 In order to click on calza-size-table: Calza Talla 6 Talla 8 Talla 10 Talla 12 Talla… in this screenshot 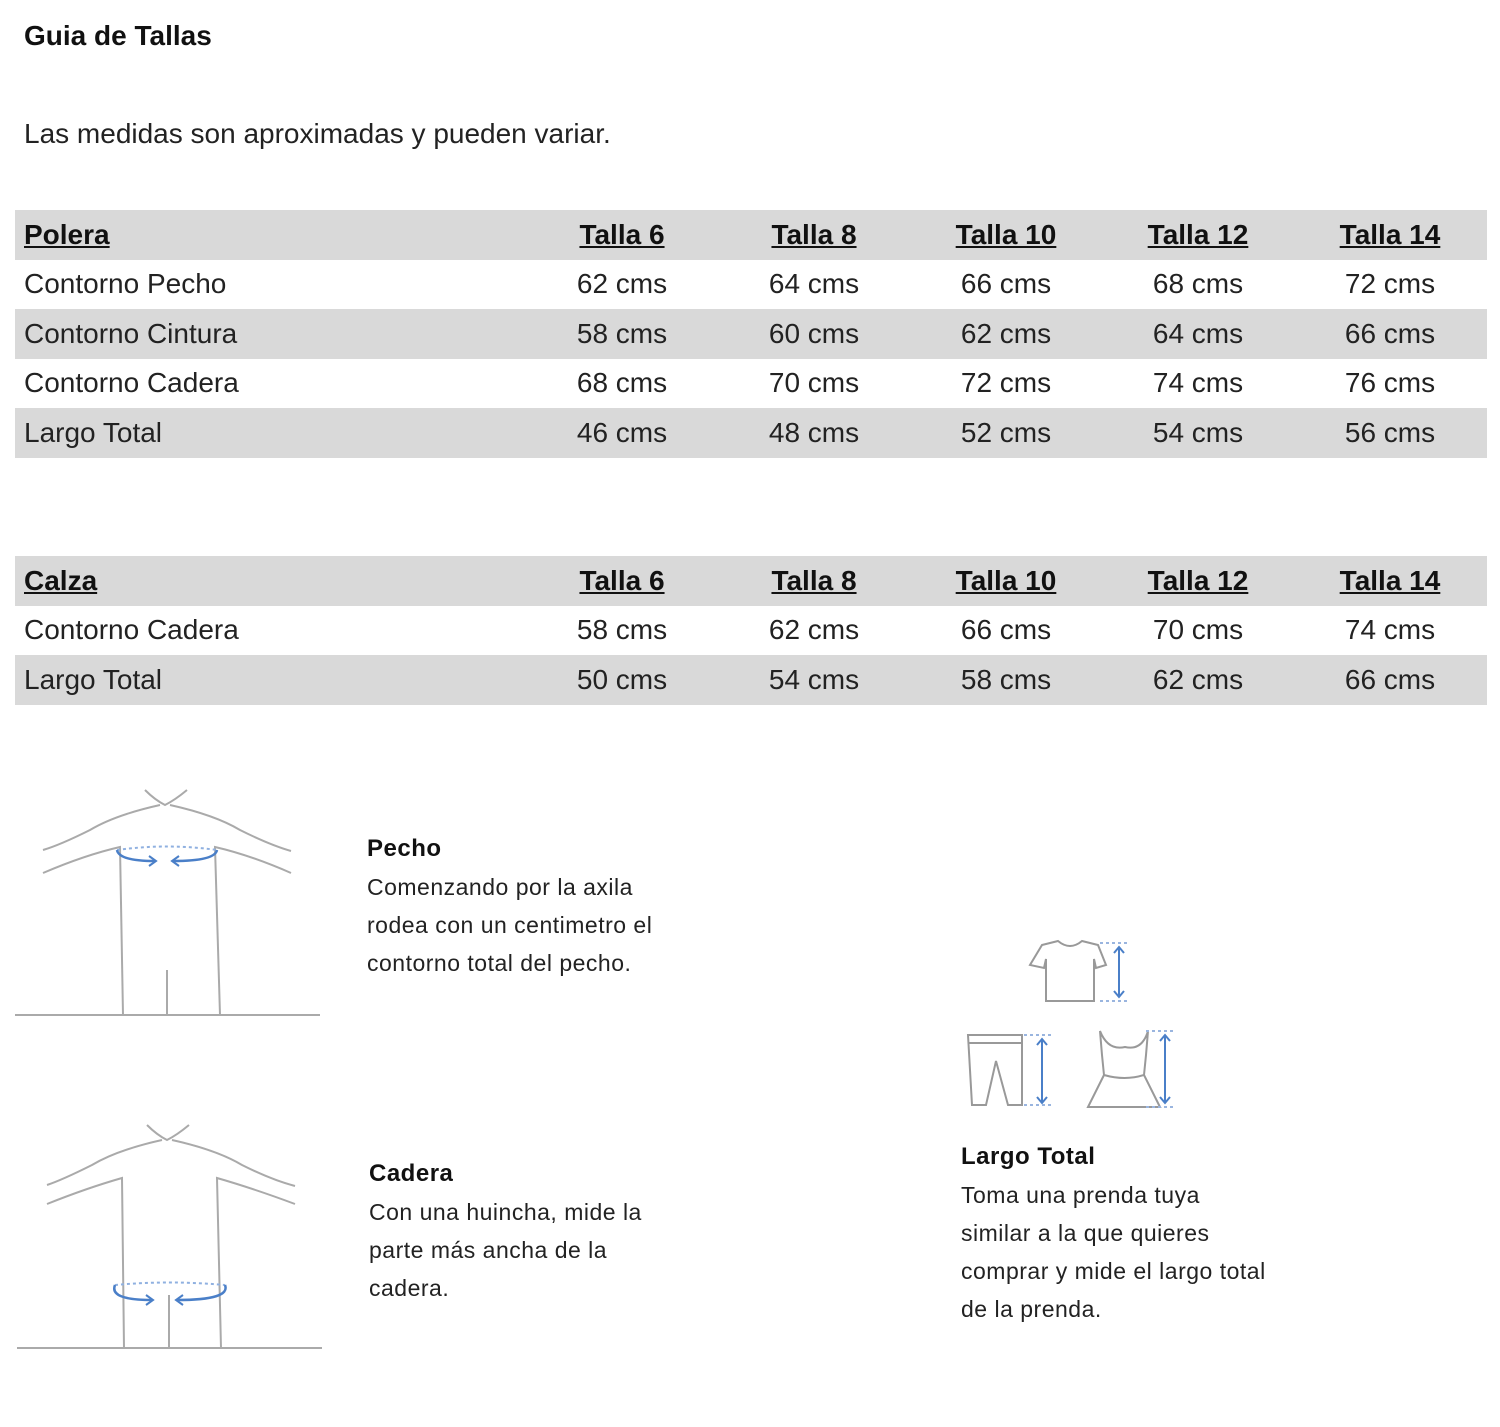, I will do `click(751, 630)`.